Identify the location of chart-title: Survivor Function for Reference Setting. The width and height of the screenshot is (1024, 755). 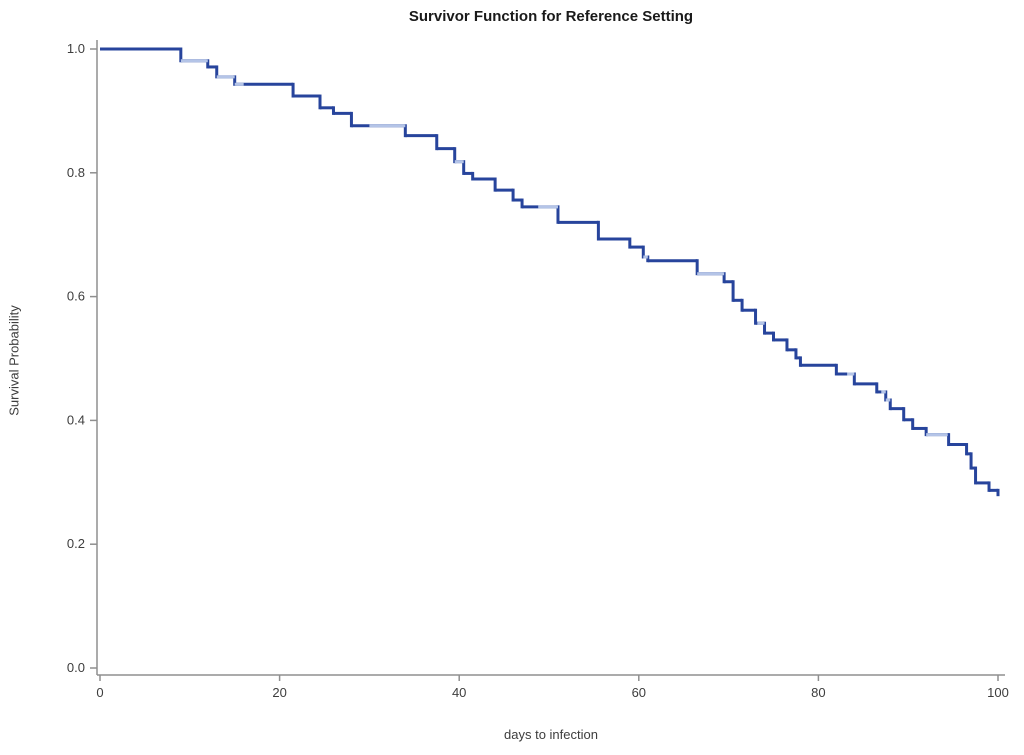
(551, 16).